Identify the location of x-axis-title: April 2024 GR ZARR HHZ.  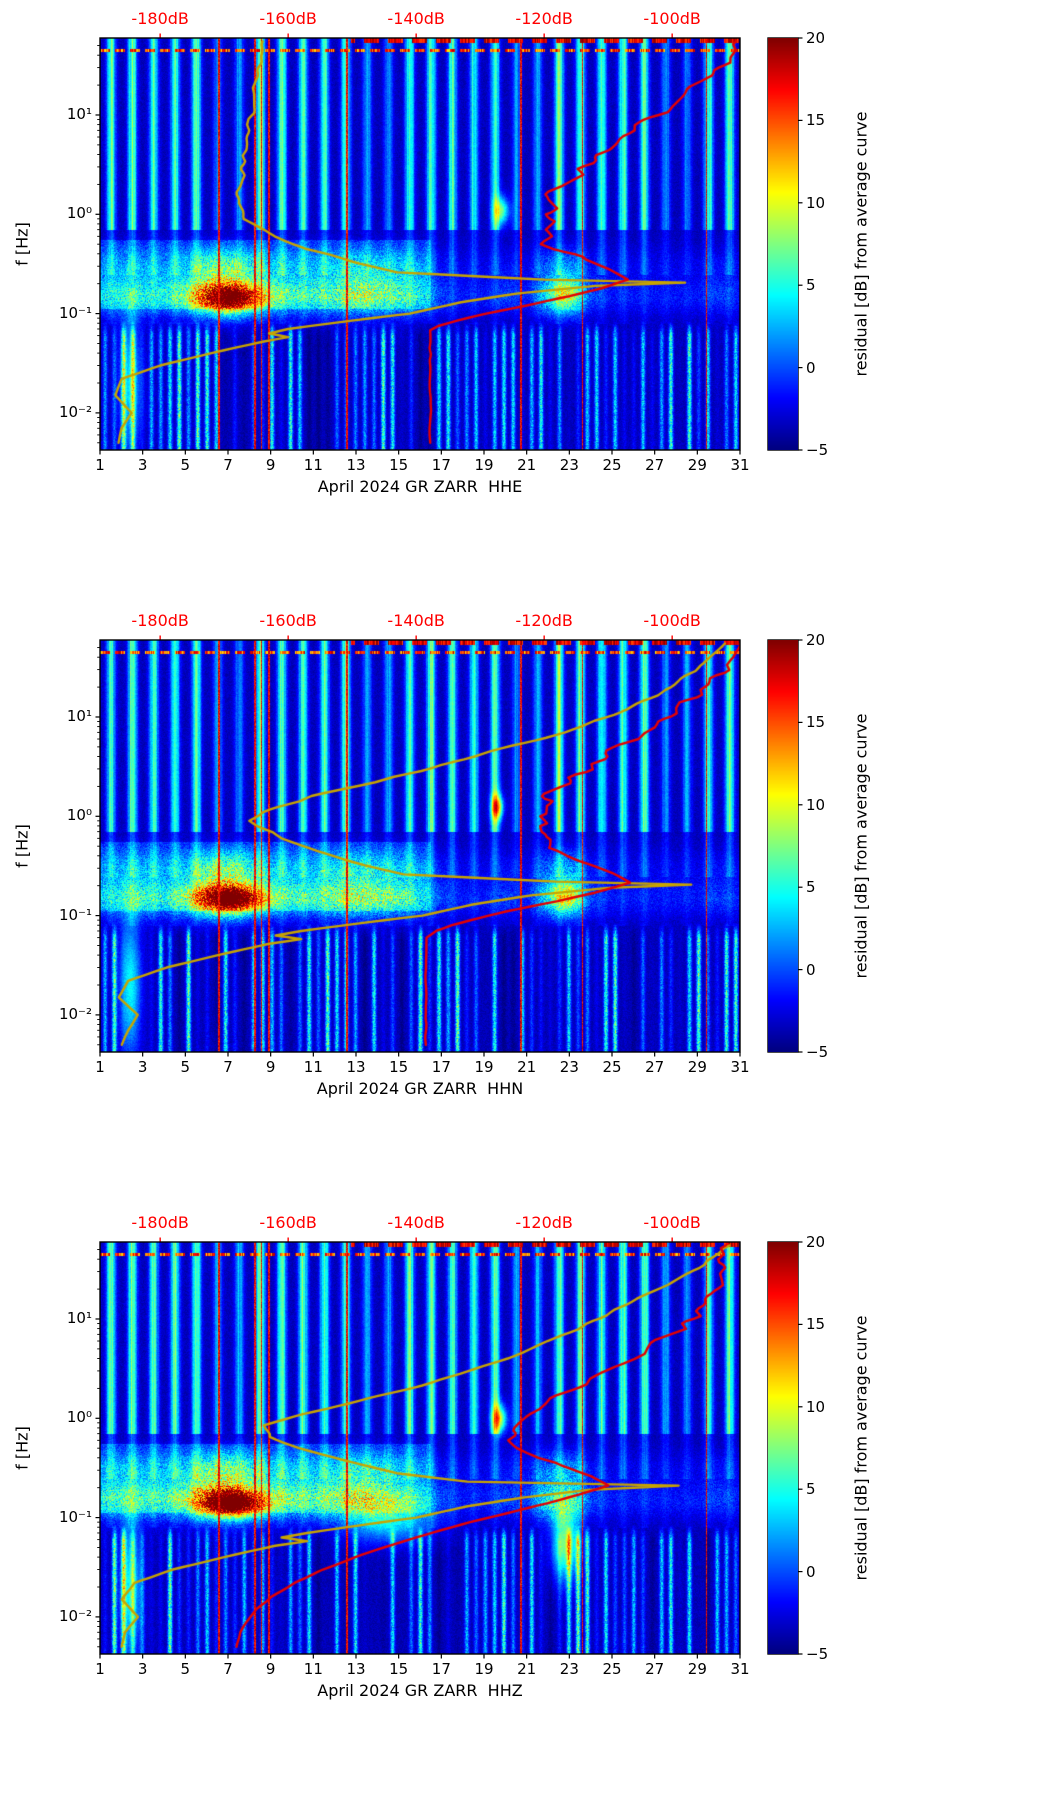
(420, 1690).